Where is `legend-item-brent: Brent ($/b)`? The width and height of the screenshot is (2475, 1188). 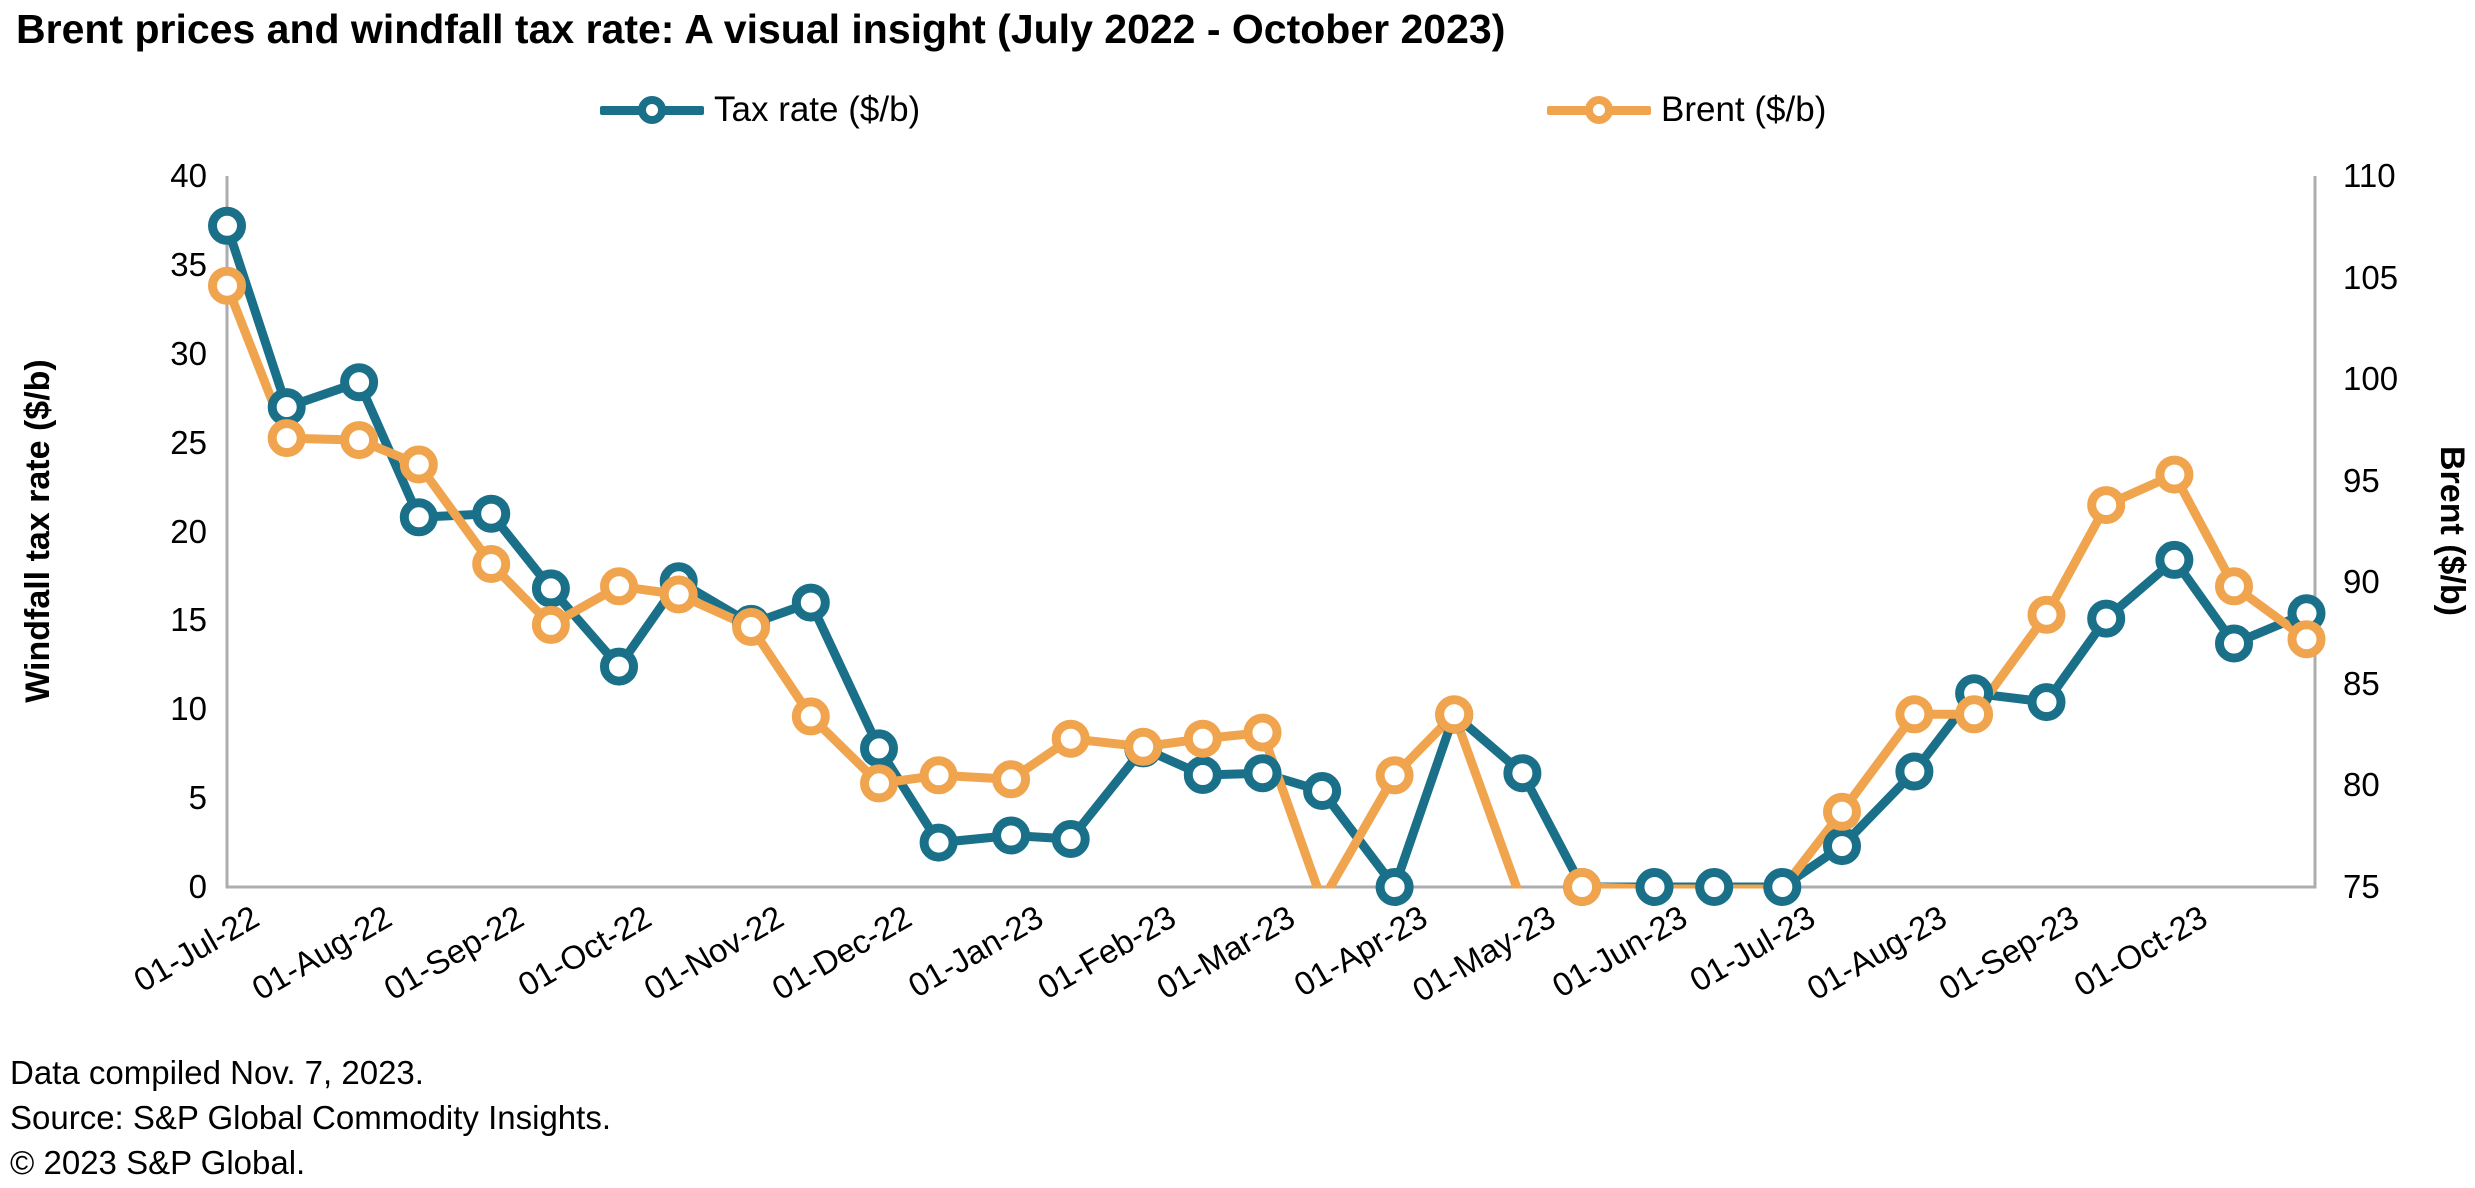 legend-item-brent: Brent ($/b) is located at coordinates (1686, 110).